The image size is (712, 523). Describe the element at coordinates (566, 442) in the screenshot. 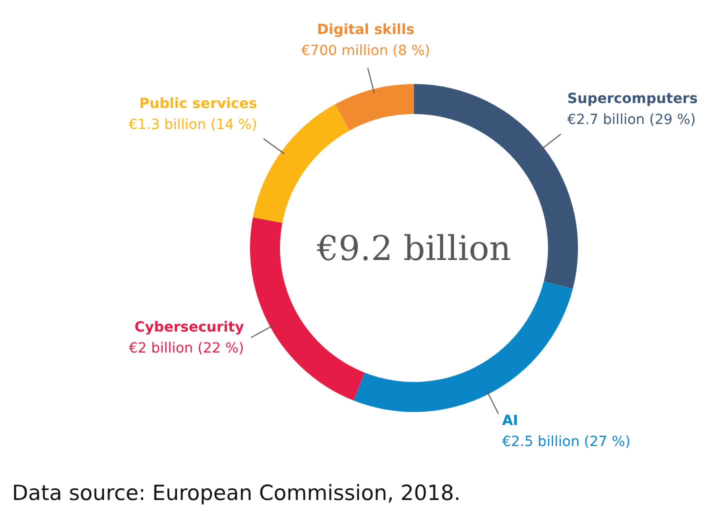

I see `data-label: €2.5 billion (27 %)` at that location.